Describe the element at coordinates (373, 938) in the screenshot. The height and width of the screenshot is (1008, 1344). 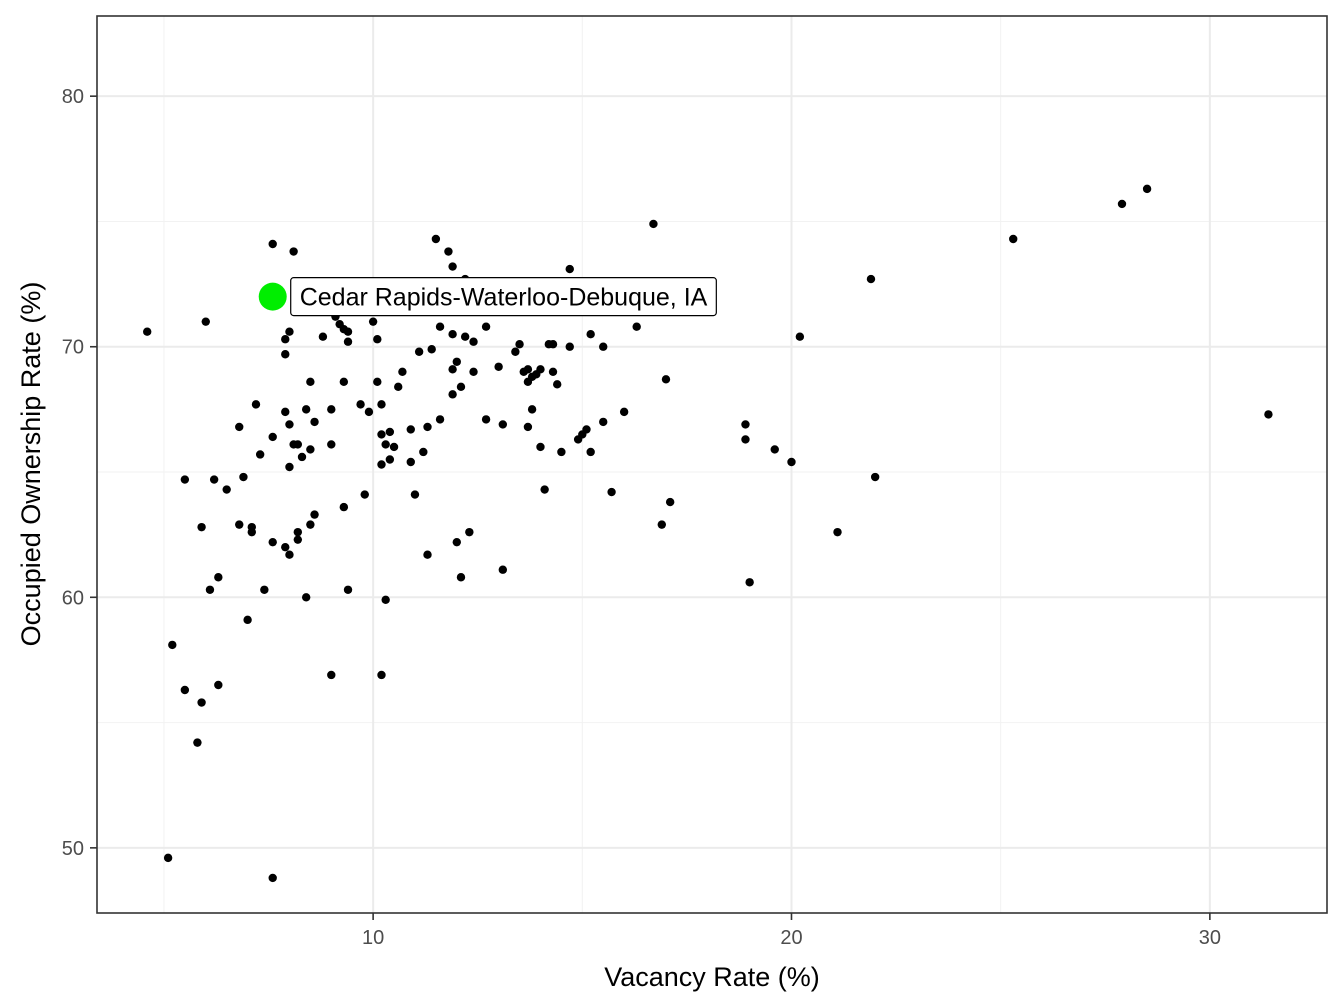
I see `x-tick-label: 10` at that location.